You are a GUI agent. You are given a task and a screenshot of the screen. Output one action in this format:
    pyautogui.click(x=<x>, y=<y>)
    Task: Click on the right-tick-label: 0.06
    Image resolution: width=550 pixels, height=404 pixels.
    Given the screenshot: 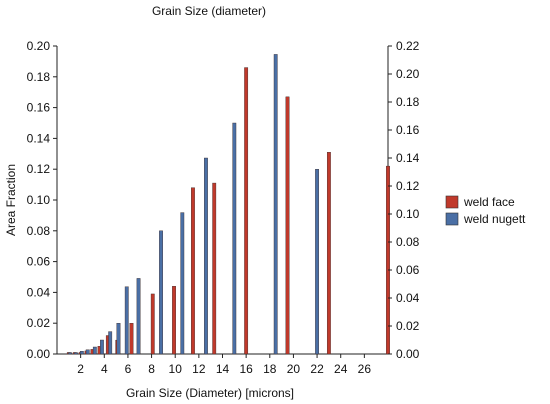 What is the action you would take?
    pyautogui.click(x=408, y=270)
    